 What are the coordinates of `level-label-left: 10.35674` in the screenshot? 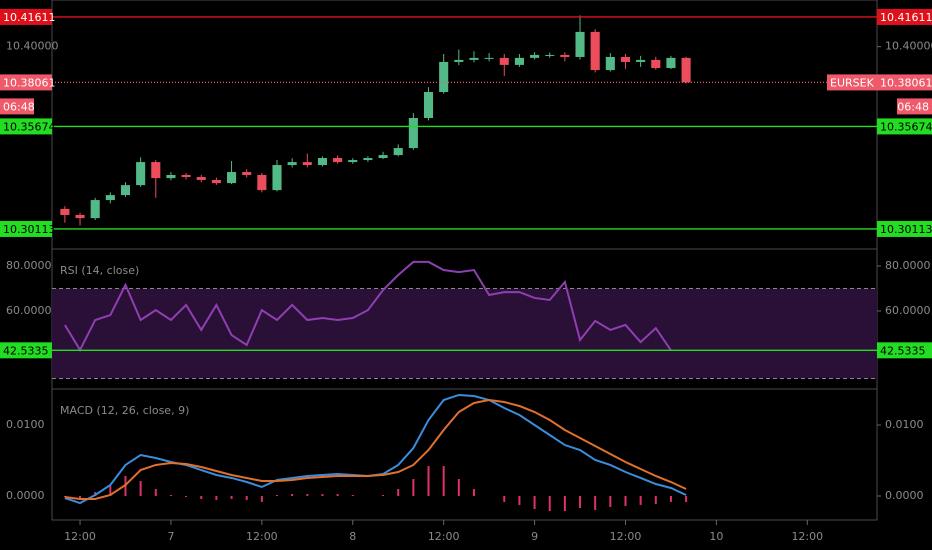 It's located at (29, 126).